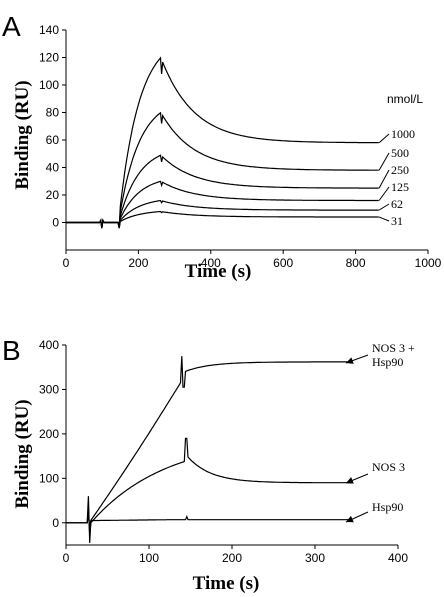 Image resolution: width=444 pixels, height=597 pixels. I want to click on panel-a-y-axis-label: Binding (RU), so click(22, 134).